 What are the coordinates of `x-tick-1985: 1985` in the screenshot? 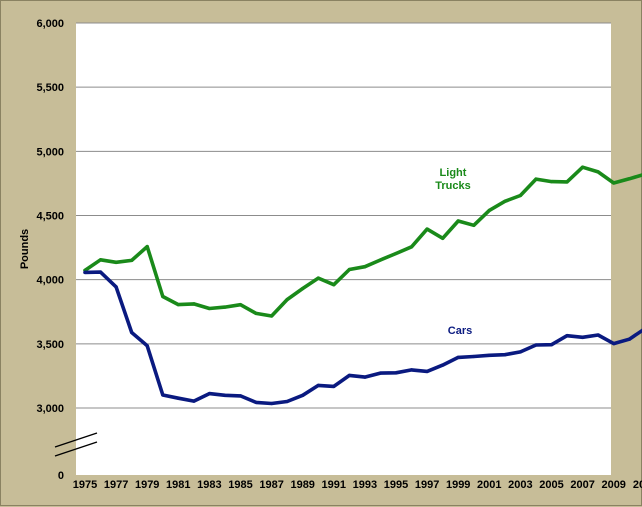 It's located at (240, 485).